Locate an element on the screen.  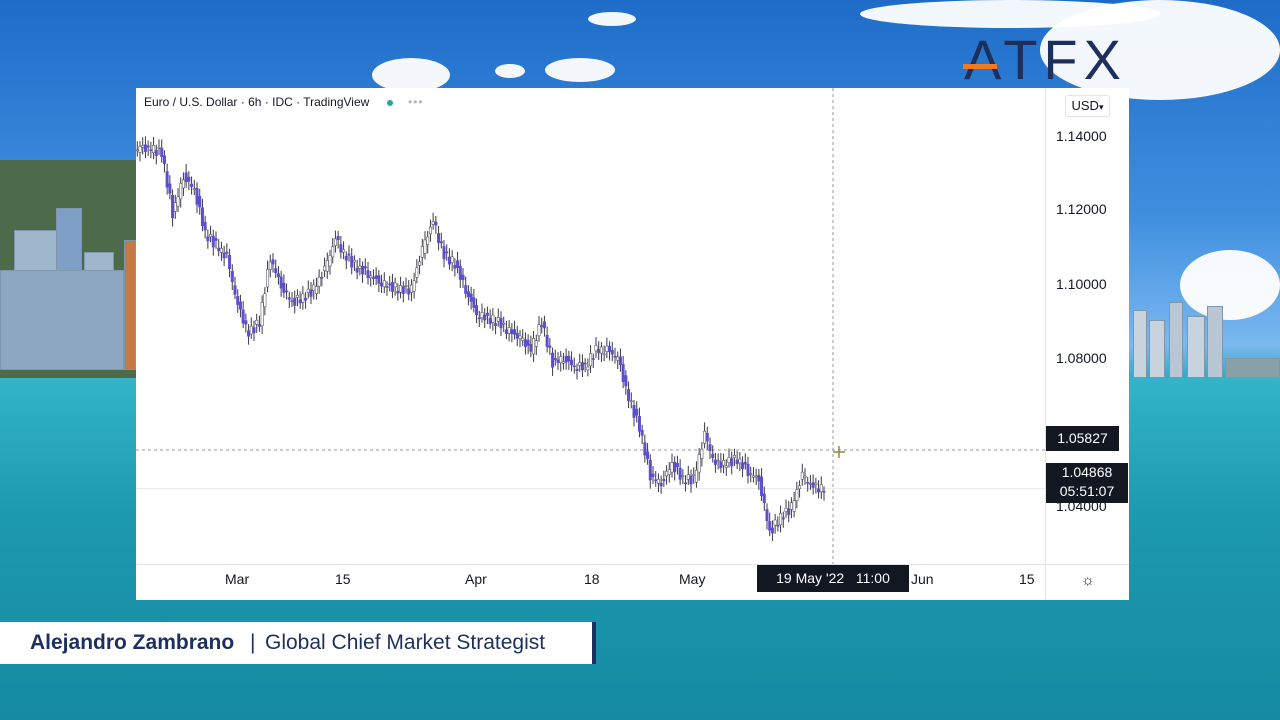
bar-countdown: 05:51:07 is located at coordinates (1087, 491).